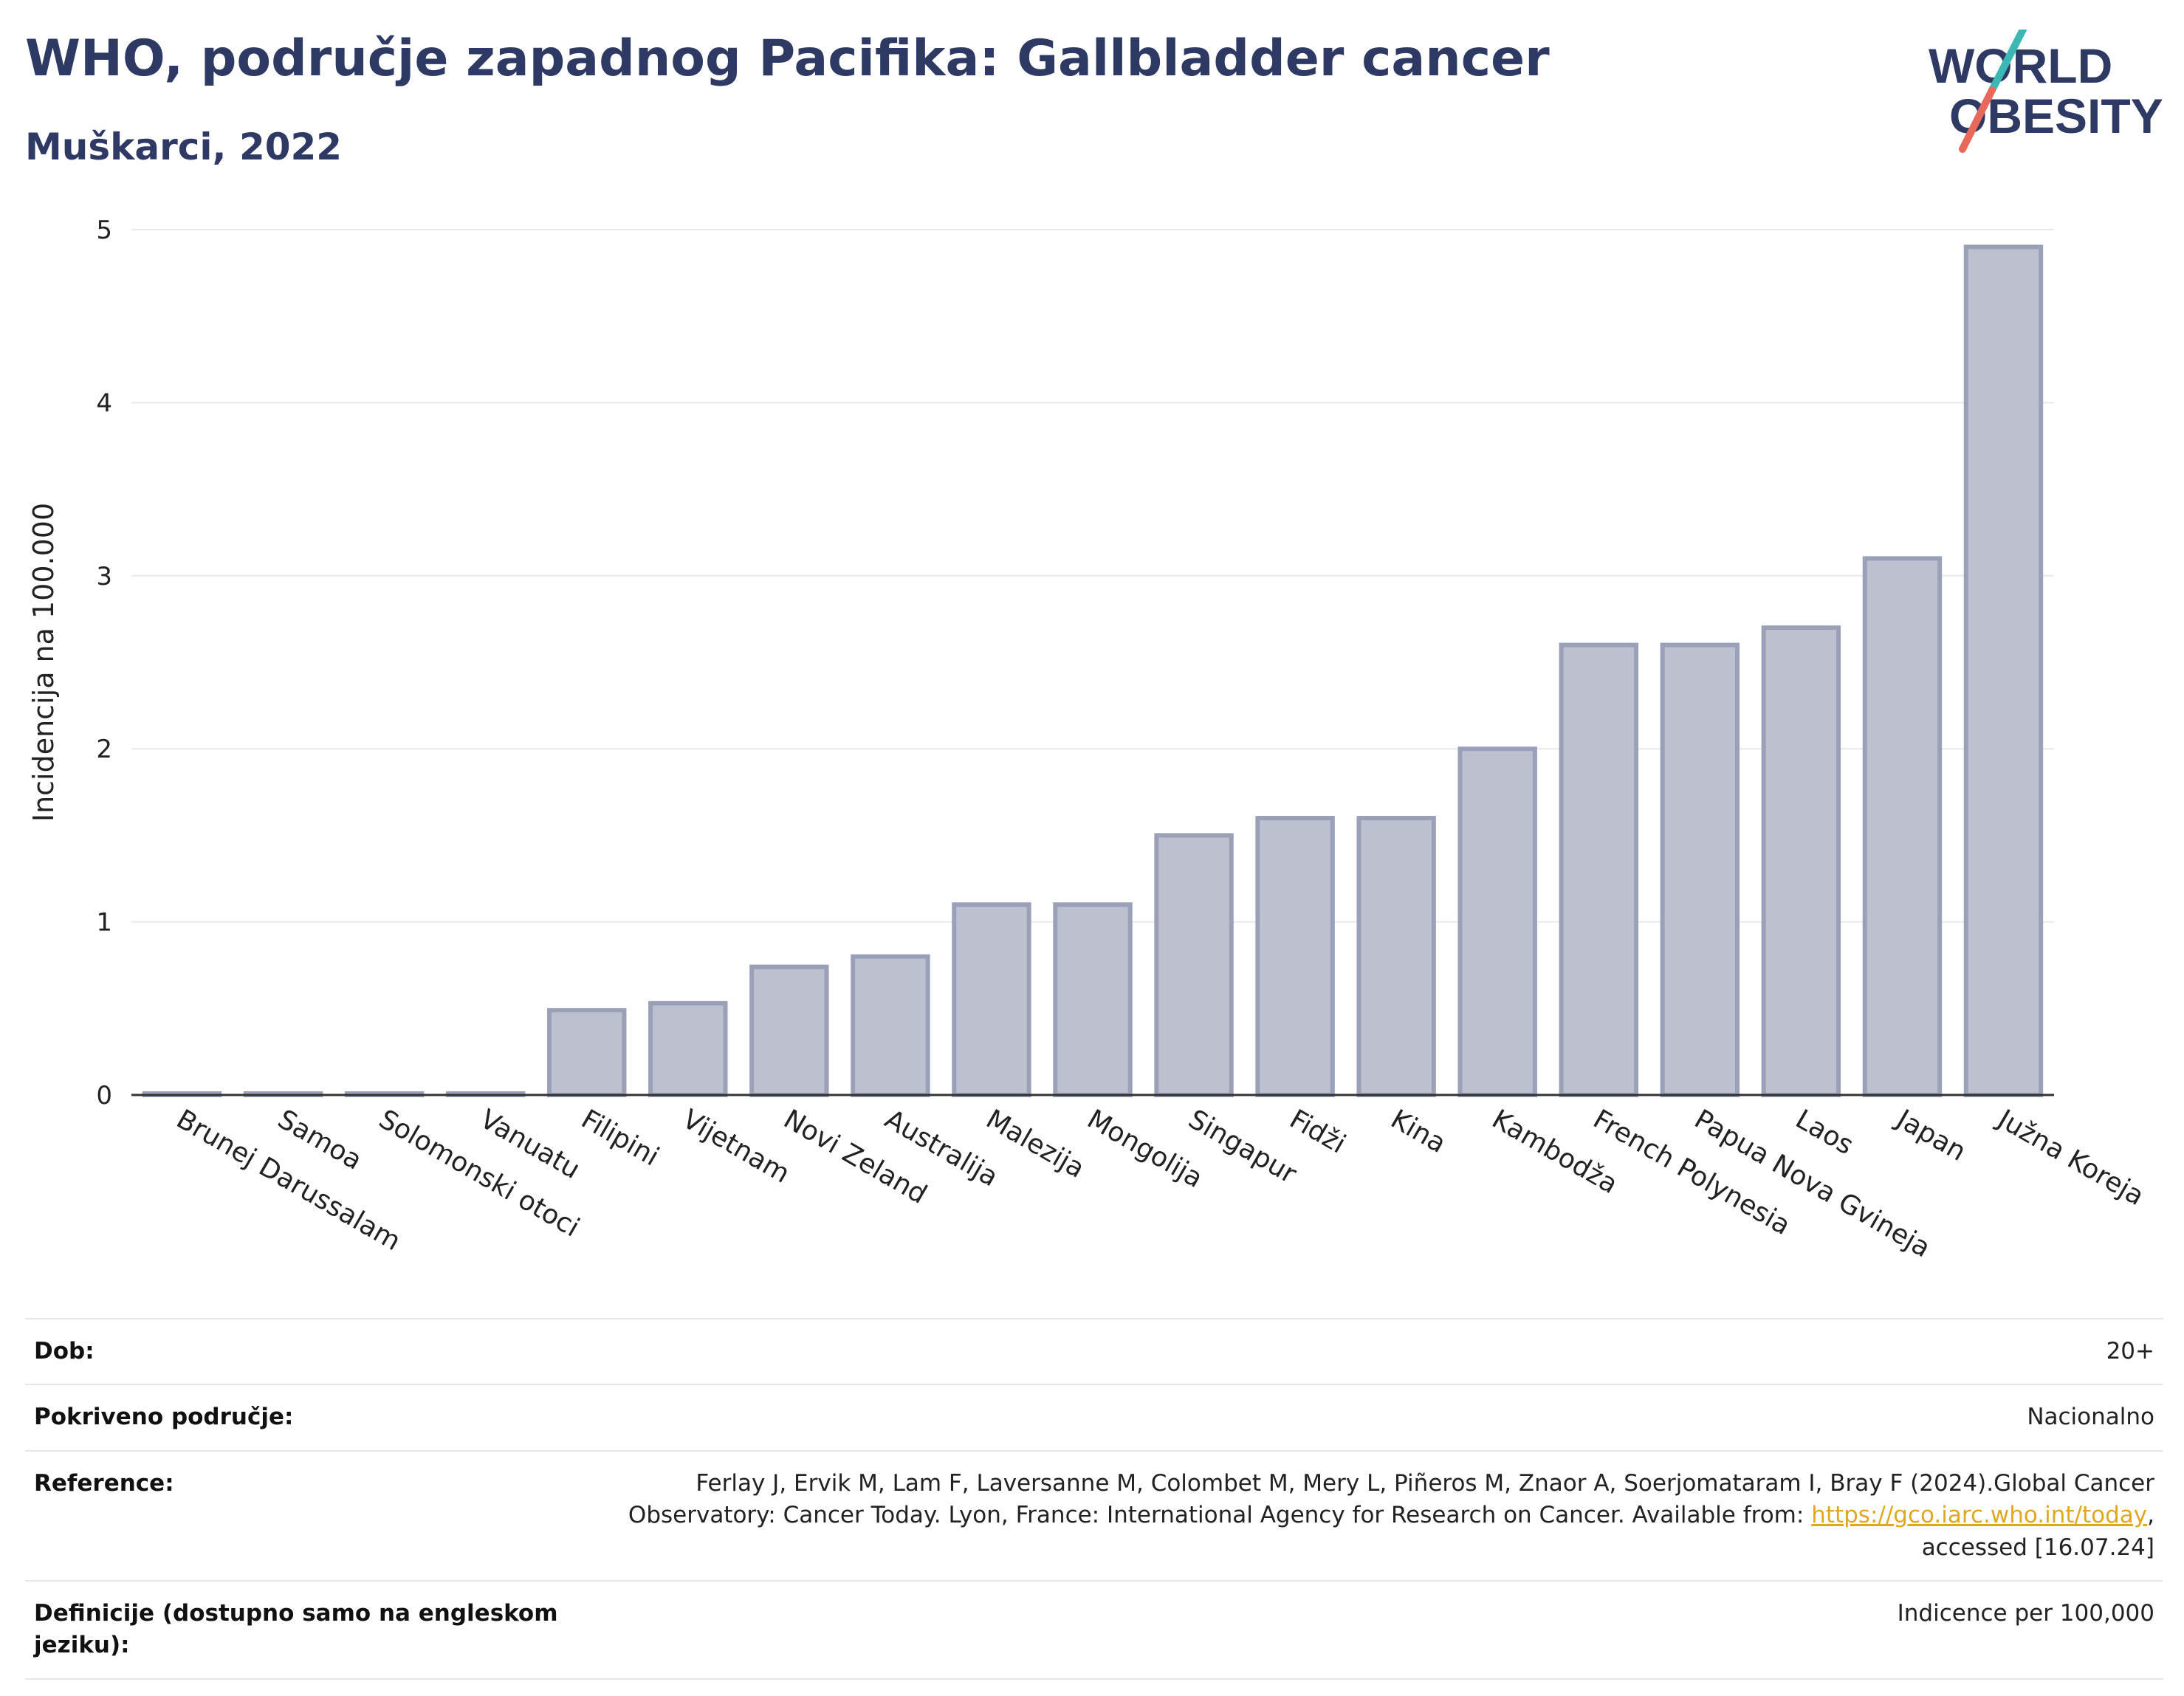 This screenshot has height=1696, width=2184. What do you see at coordinates (300, 1417) in the screenshot?
I see `meta-key: Pokriveno područje:` at bounding box center [300, 1417].